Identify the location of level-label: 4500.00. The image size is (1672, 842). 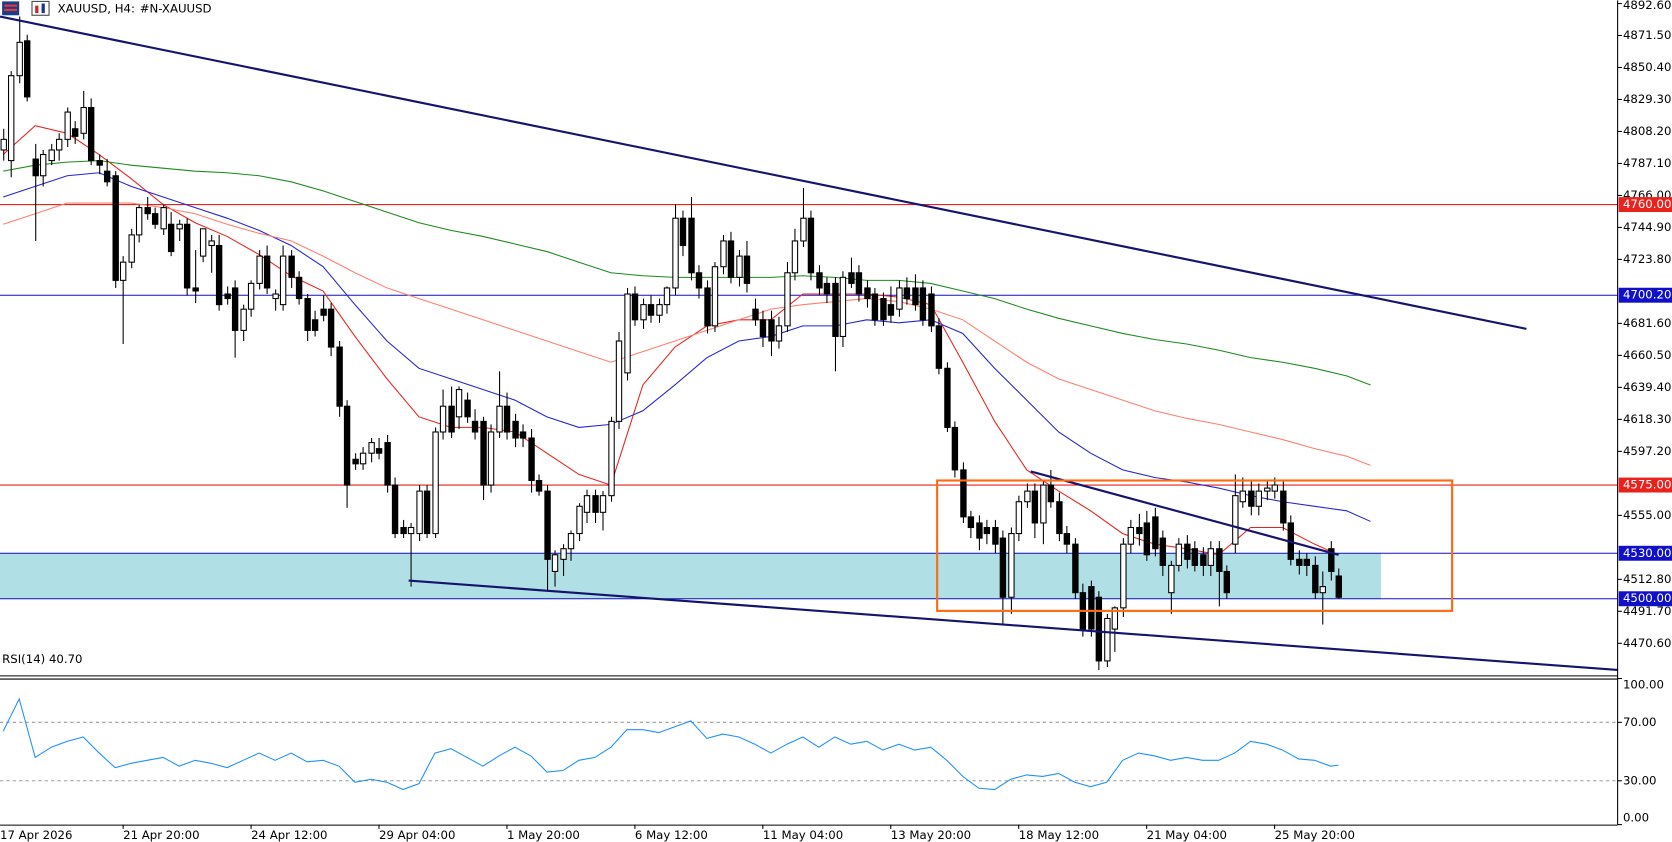
(1647, 598).